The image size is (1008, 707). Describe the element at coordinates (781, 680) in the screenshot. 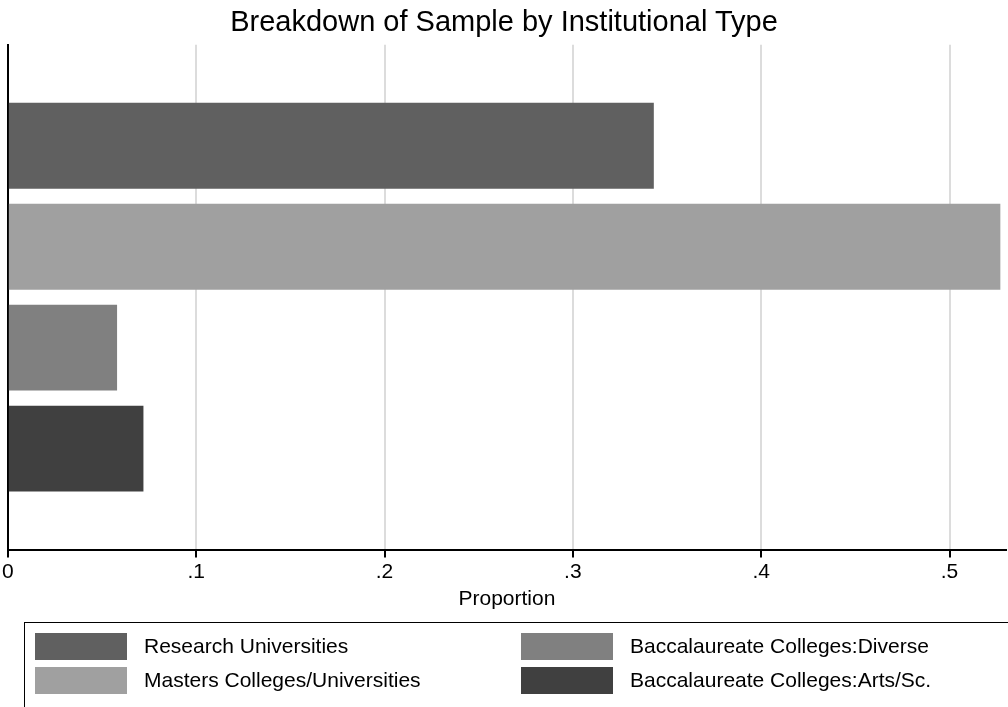

I see `legend-label: Baccalaureate Colleges:Arts/Sc.` at that location.